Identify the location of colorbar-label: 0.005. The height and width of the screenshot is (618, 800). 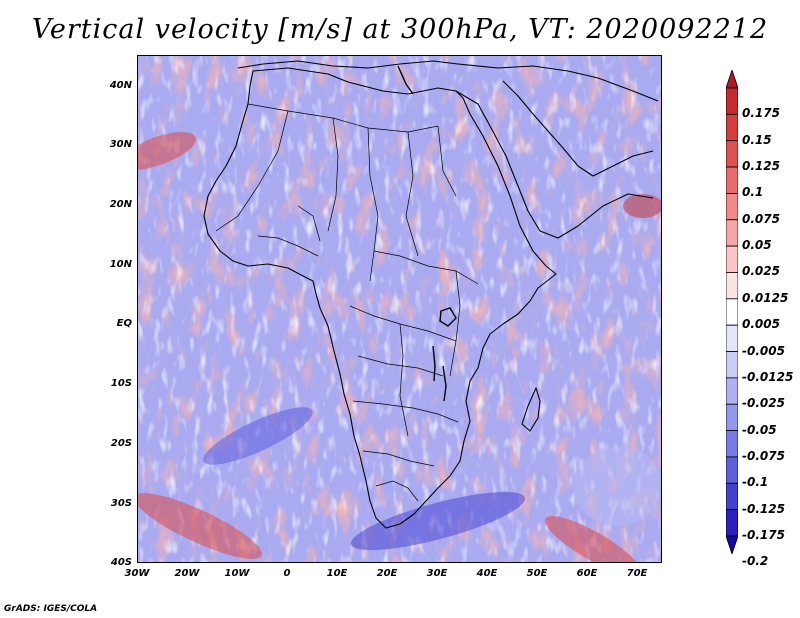
(761, 324).